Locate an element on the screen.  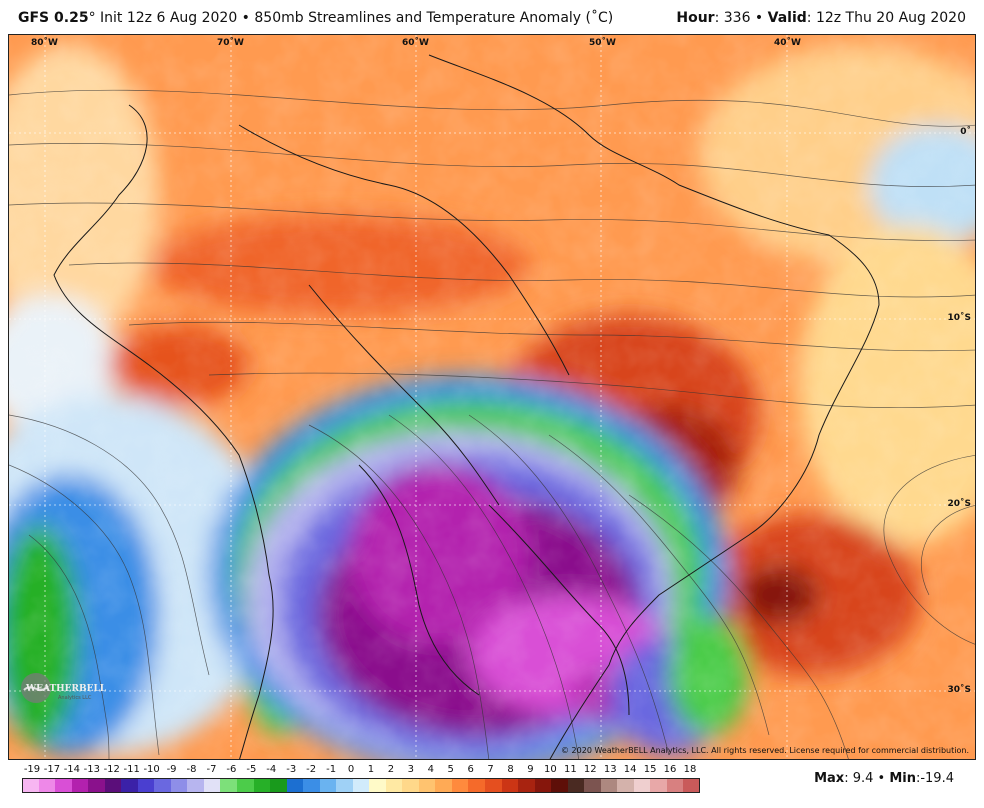
colorbar-tick-label: 10 is located at coordinates (550, 769).